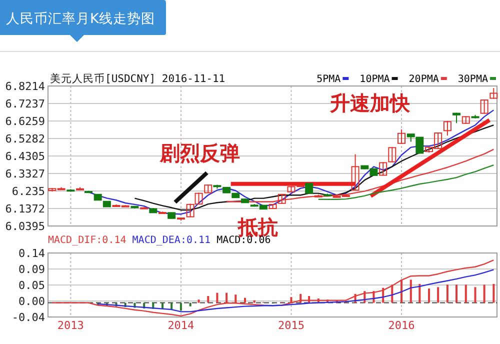  What do you see at coordinates (171, 240) in the screenshot?
I see `text: MACD_DEA:0.11` at bounding box center [171, 240].